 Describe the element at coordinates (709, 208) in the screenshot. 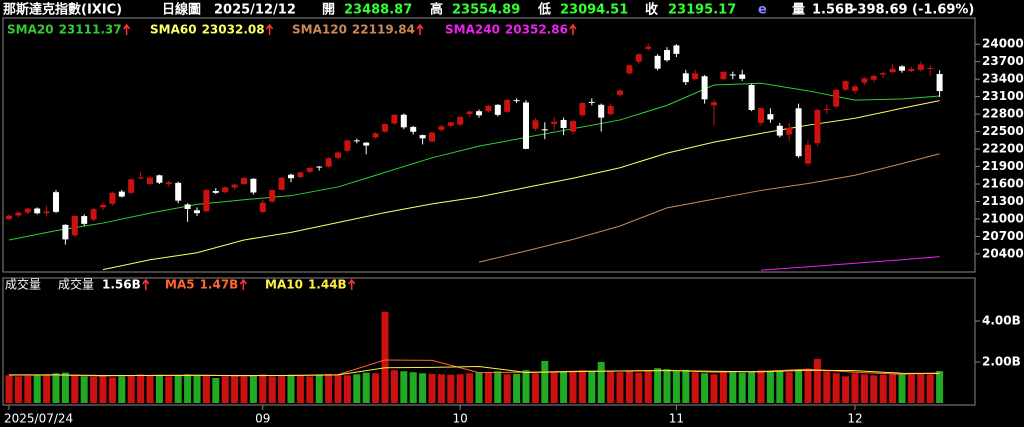

I see `average-line` at that location.